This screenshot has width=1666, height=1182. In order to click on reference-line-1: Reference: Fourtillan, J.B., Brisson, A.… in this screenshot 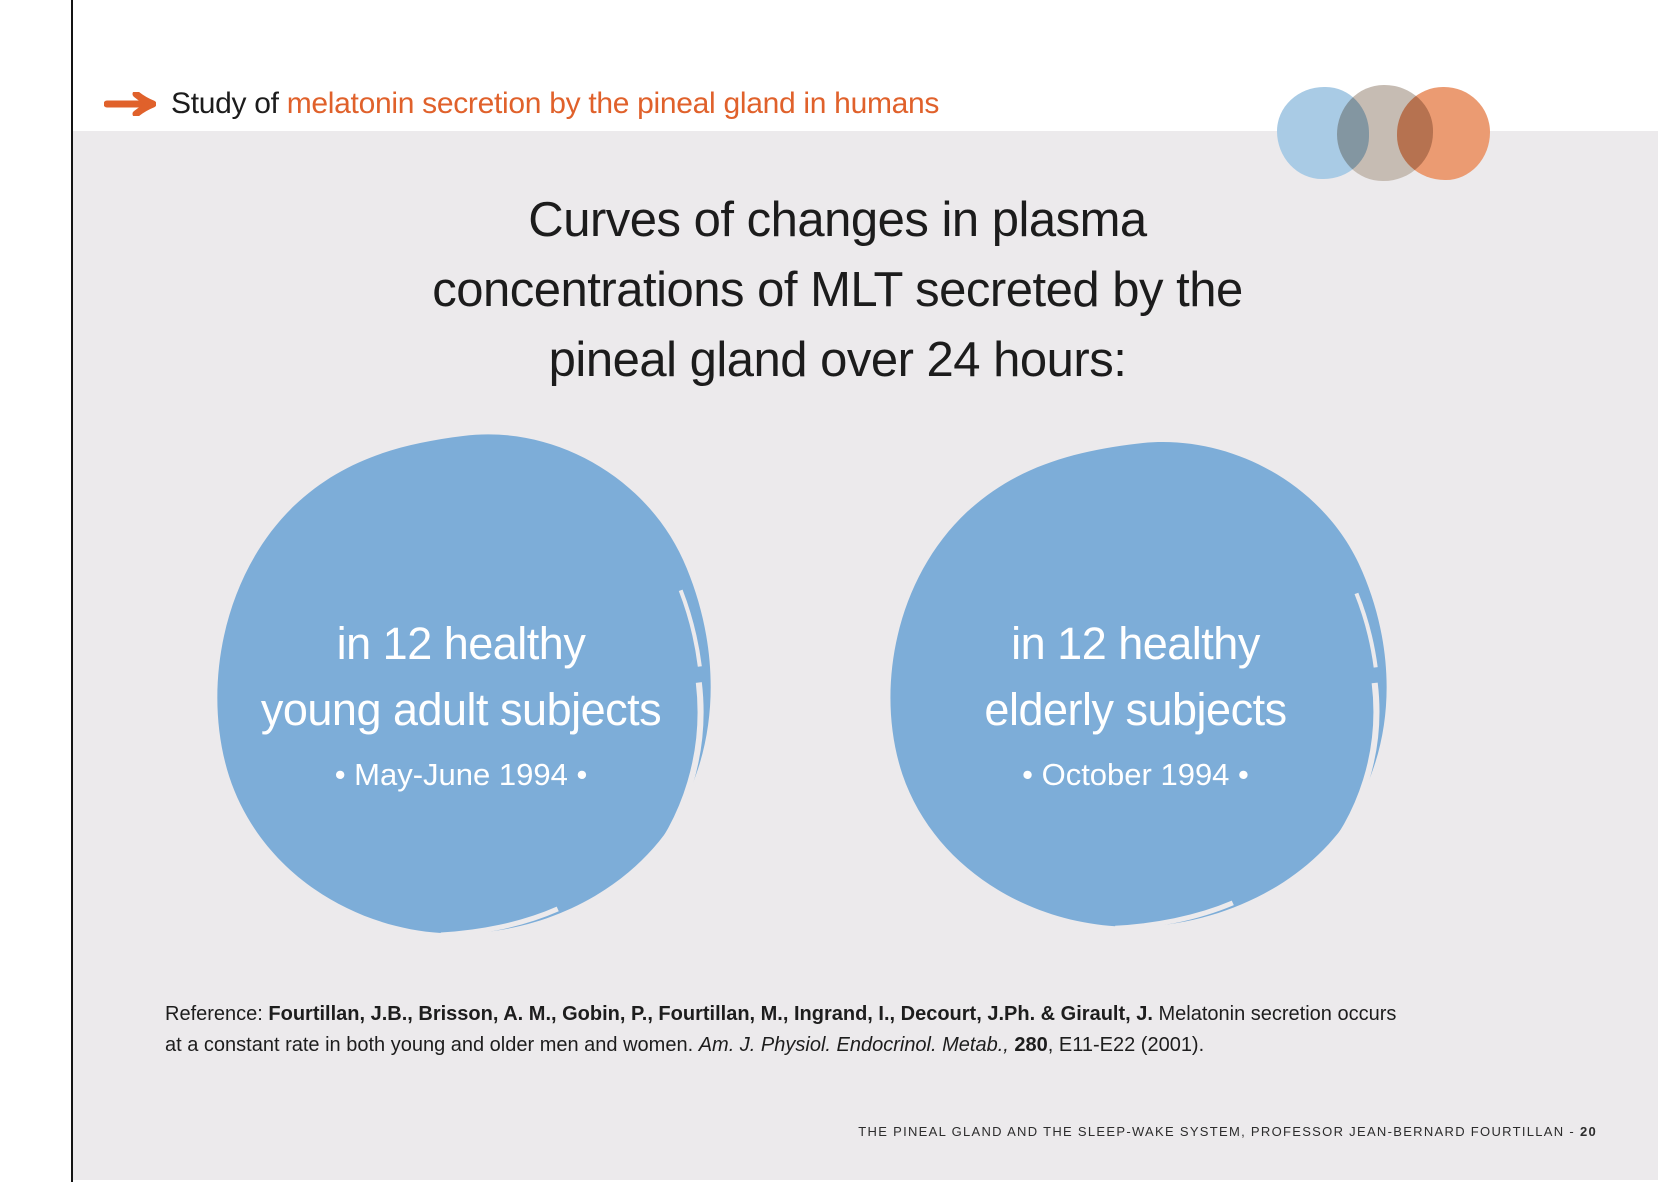, I will do `click(781, 1014)`.